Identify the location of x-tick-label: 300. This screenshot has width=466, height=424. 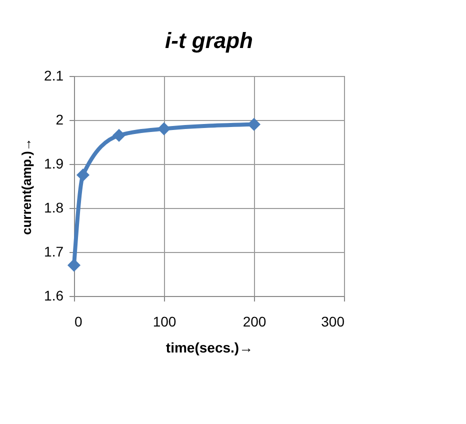
(333, 322).